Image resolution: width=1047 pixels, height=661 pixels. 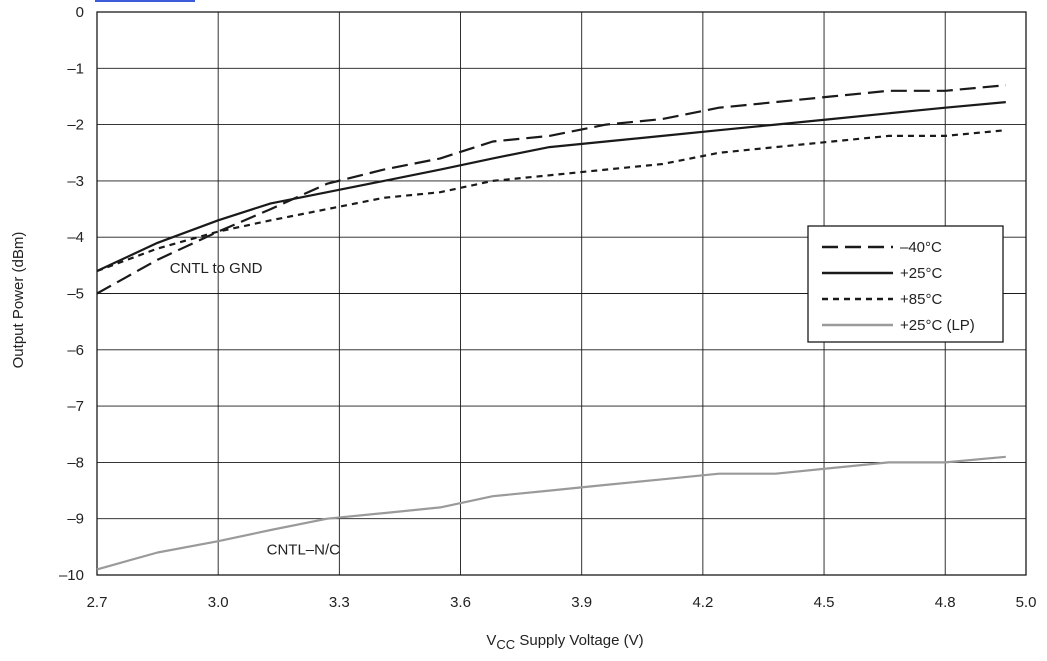 What do you see at coordinates (339, 602) in the screenshot?
I see `x-tick-label: 3.3` at bounding box center [339, 602].